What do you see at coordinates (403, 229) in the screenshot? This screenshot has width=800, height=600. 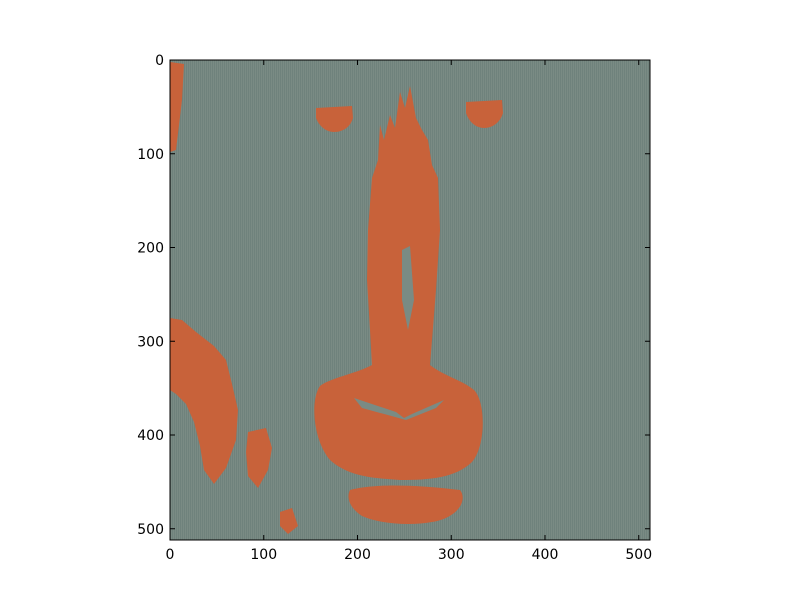 I see `nose-bridge-blob` at bounding box center [403, 229].